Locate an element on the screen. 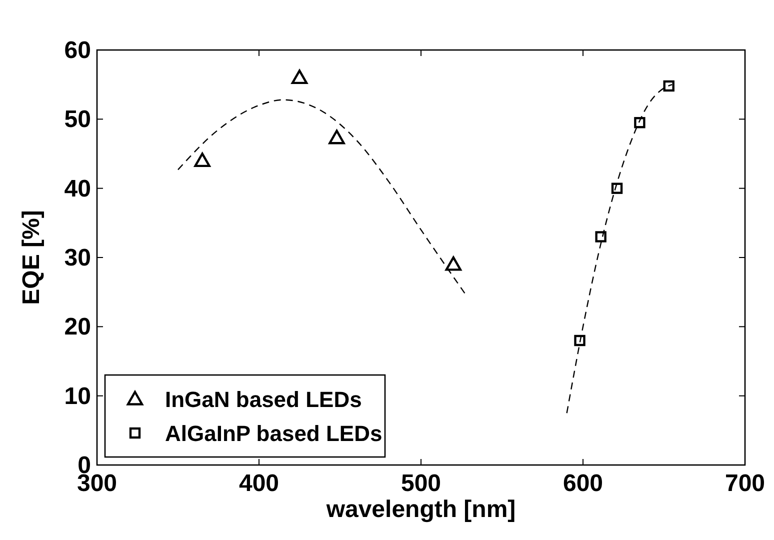  x-tick-label: 500 is located at coordinates (421, 483).